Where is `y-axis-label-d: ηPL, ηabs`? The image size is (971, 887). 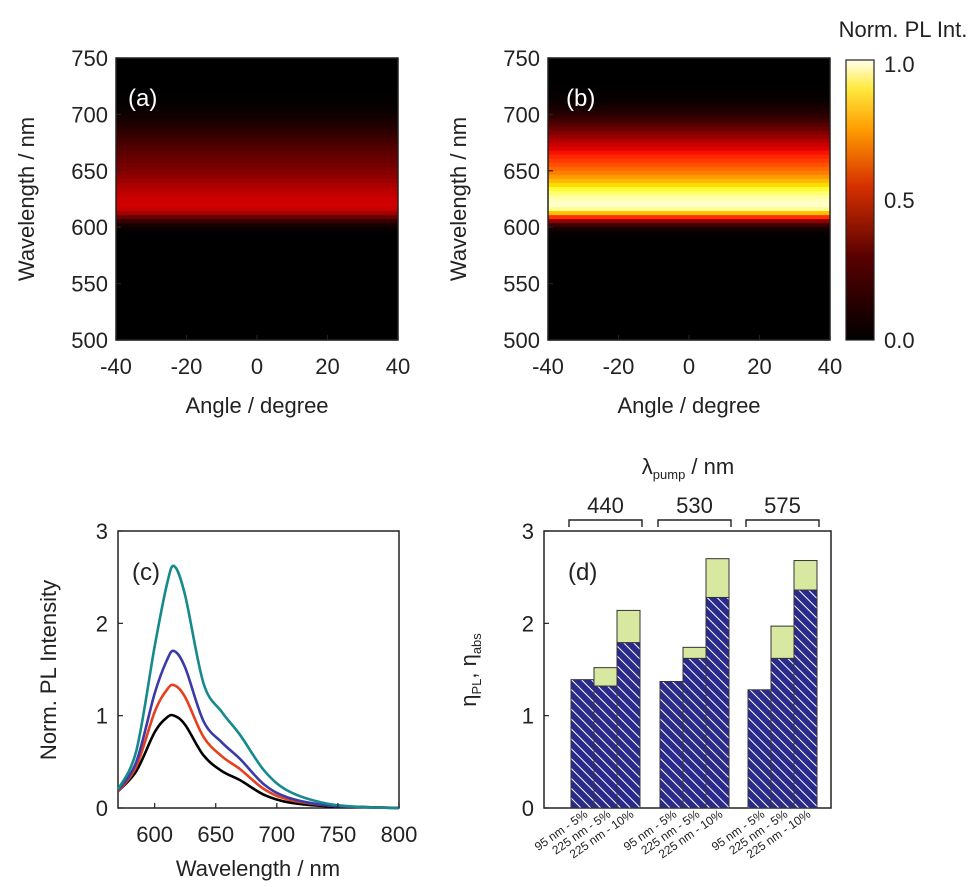 y-axis-label-d: ηPL, ηabs is located at coordinates (470, 670).